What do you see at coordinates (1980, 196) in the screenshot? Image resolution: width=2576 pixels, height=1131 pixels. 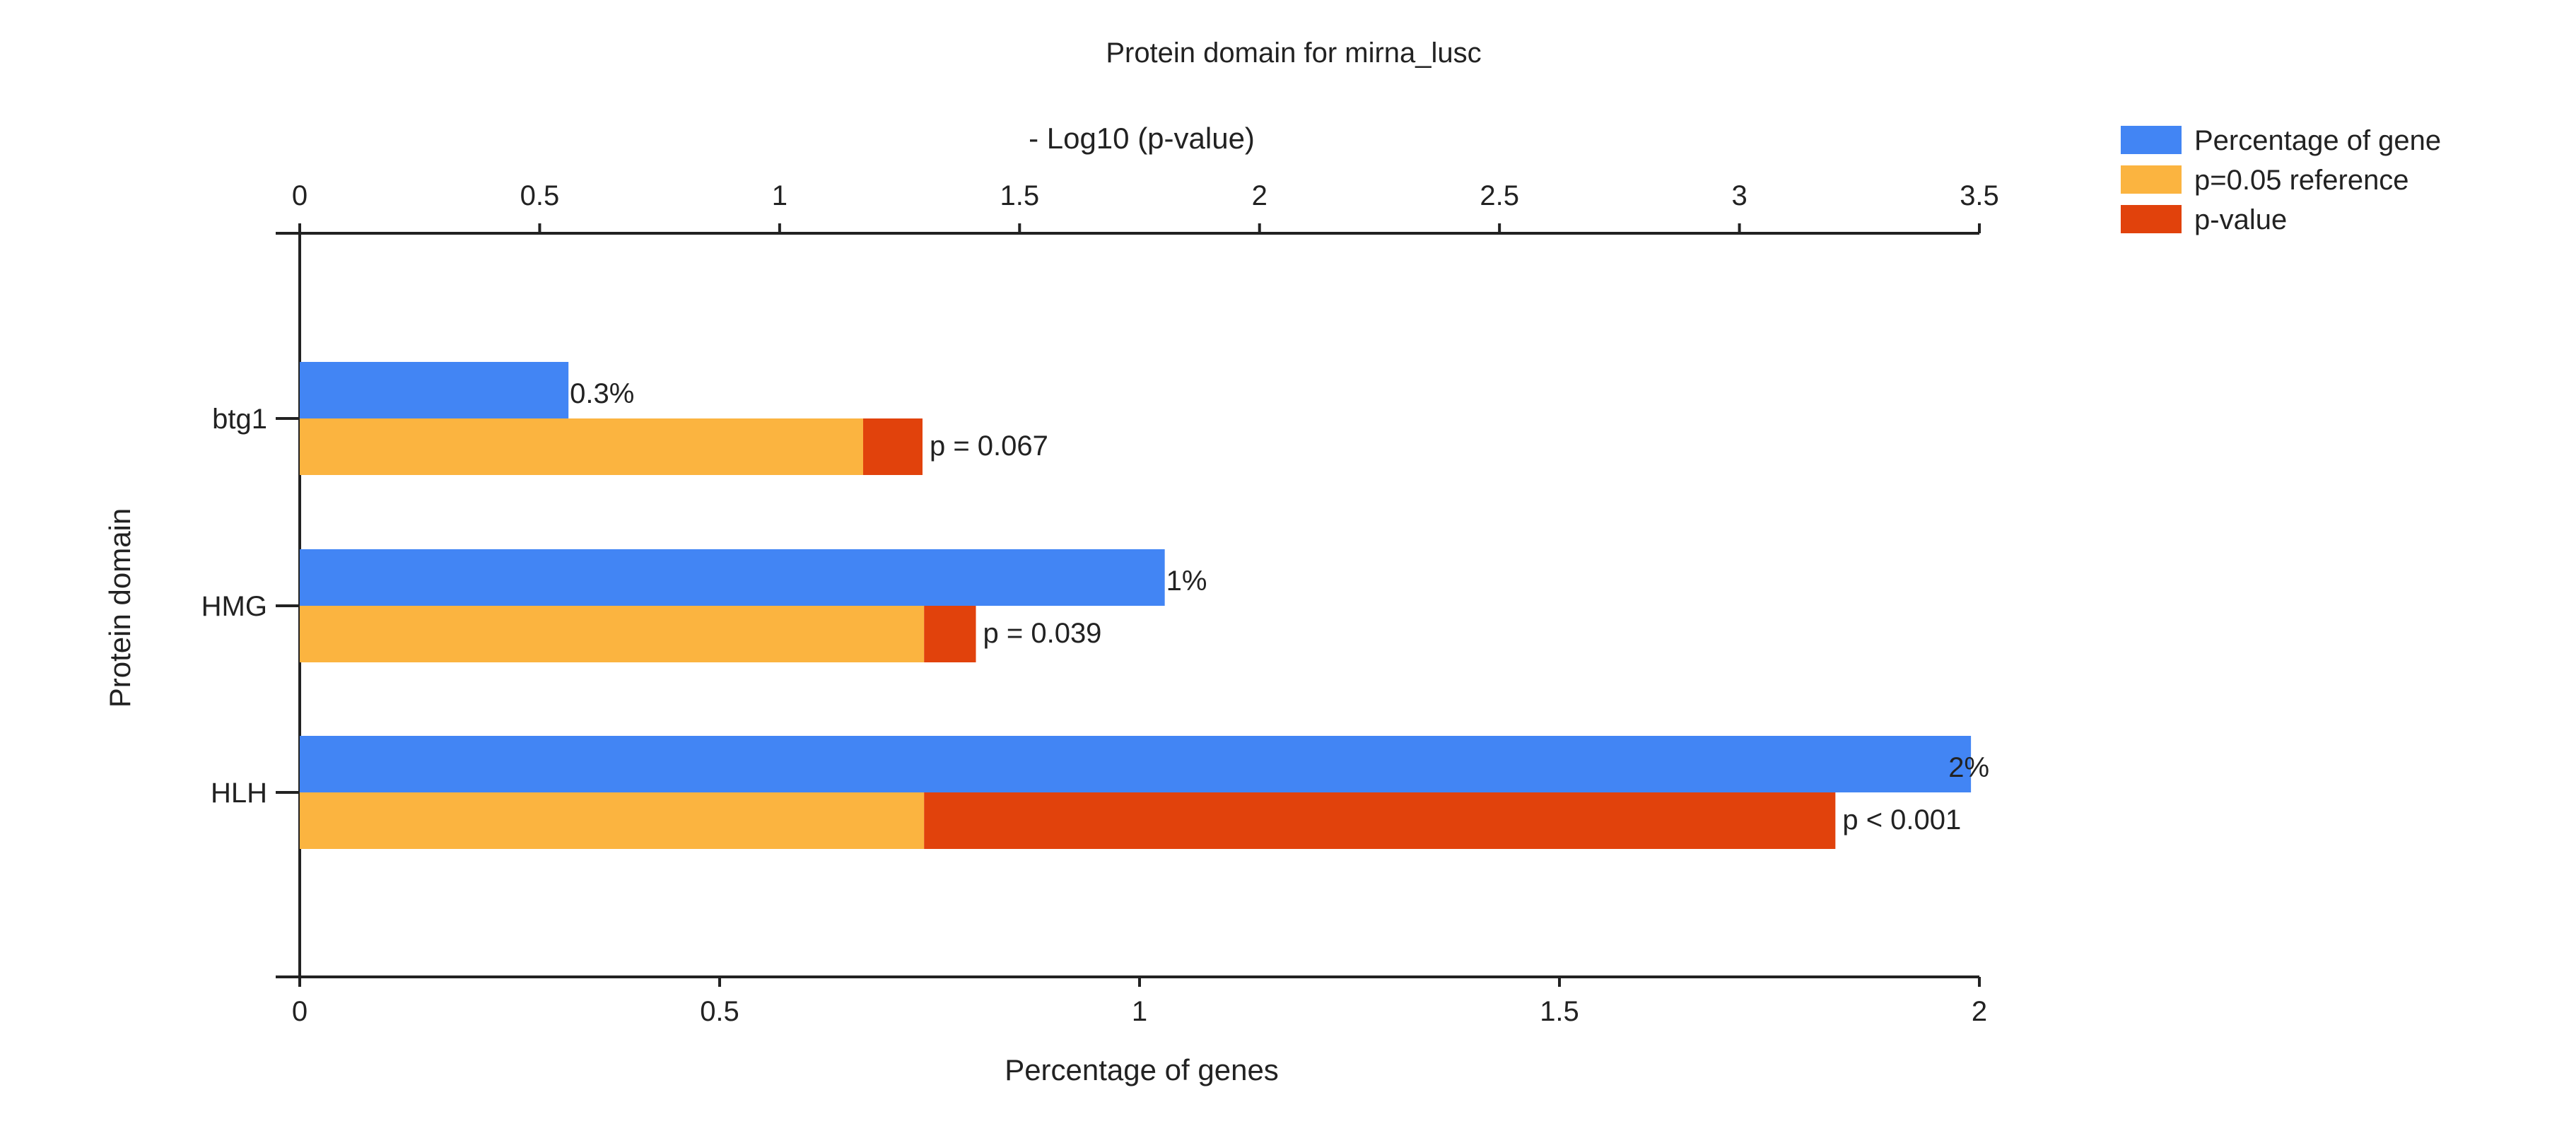 I see `top-axis-tick-label: 3.5` at bounding box center [1980, 196].